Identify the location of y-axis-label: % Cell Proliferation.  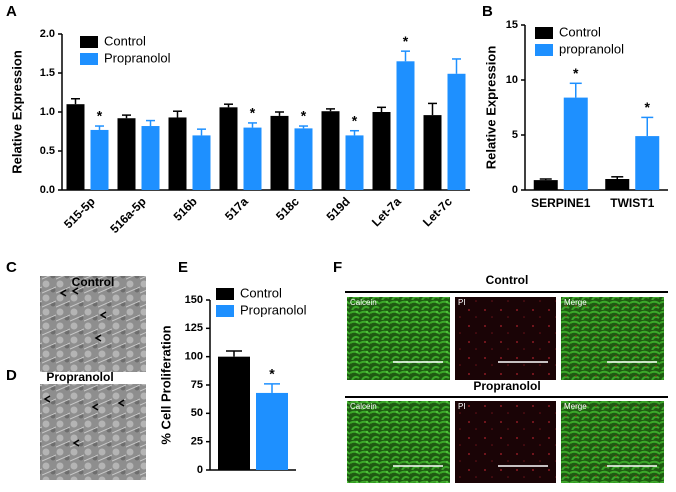
(165, 384).